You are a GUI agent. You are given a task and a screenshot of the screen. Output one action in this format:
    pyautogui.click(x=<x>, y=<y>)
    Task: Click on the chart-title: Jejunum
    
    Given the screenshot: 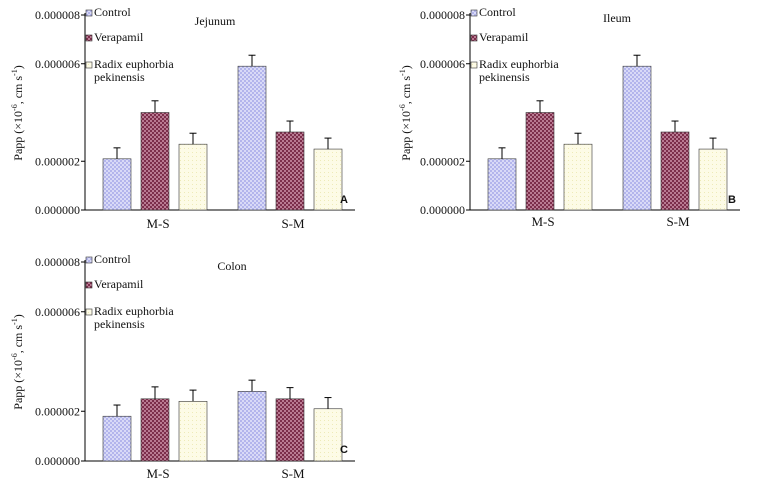 What is the action you would take?
    pyautogui.click(x=215, y=21)
    